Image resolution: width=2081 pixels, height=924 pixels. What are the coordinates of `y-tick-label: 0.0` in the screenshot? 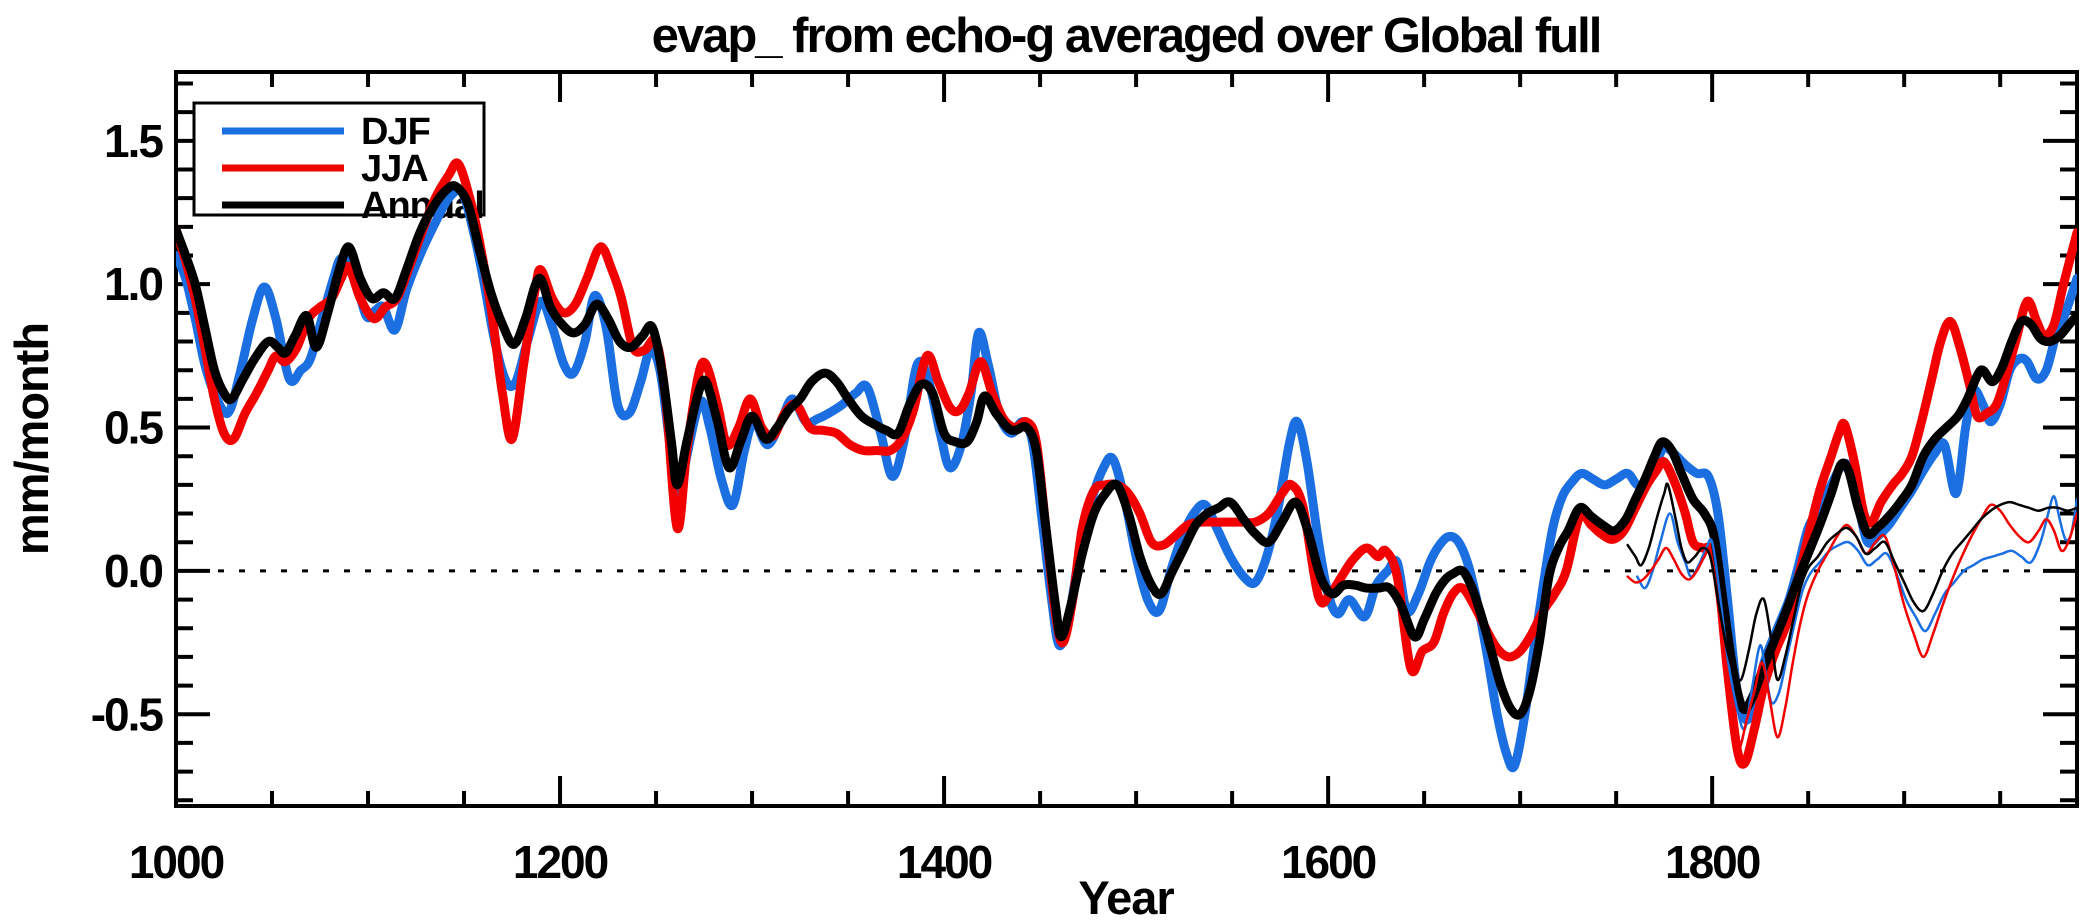 It's located at (133, 571).